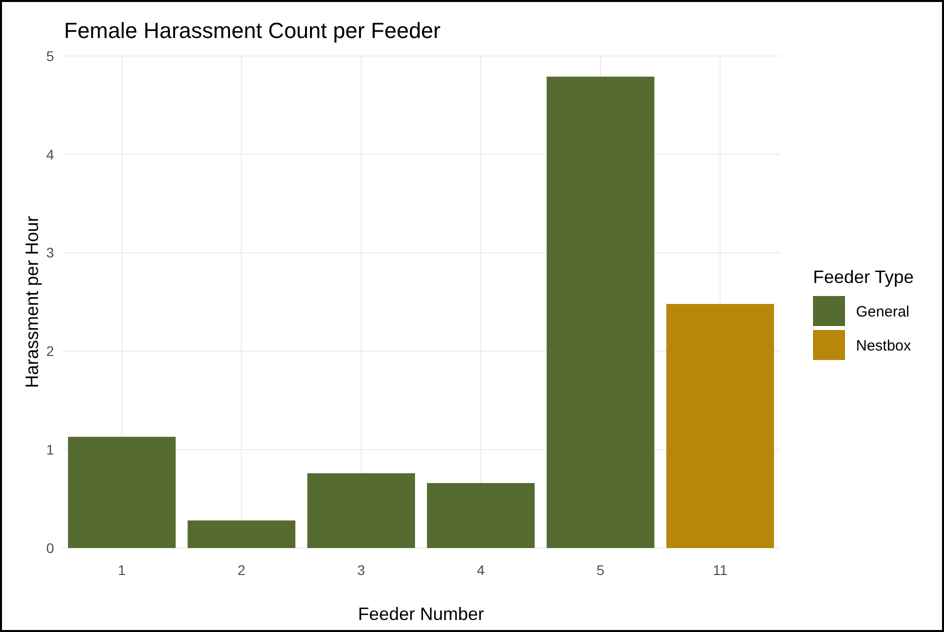 The height and width of the screenshot is (632, 944). Describe the element at coordinates (421, 614) in the screenshot. I see `x-axis-title: Feeder Number` at that location.